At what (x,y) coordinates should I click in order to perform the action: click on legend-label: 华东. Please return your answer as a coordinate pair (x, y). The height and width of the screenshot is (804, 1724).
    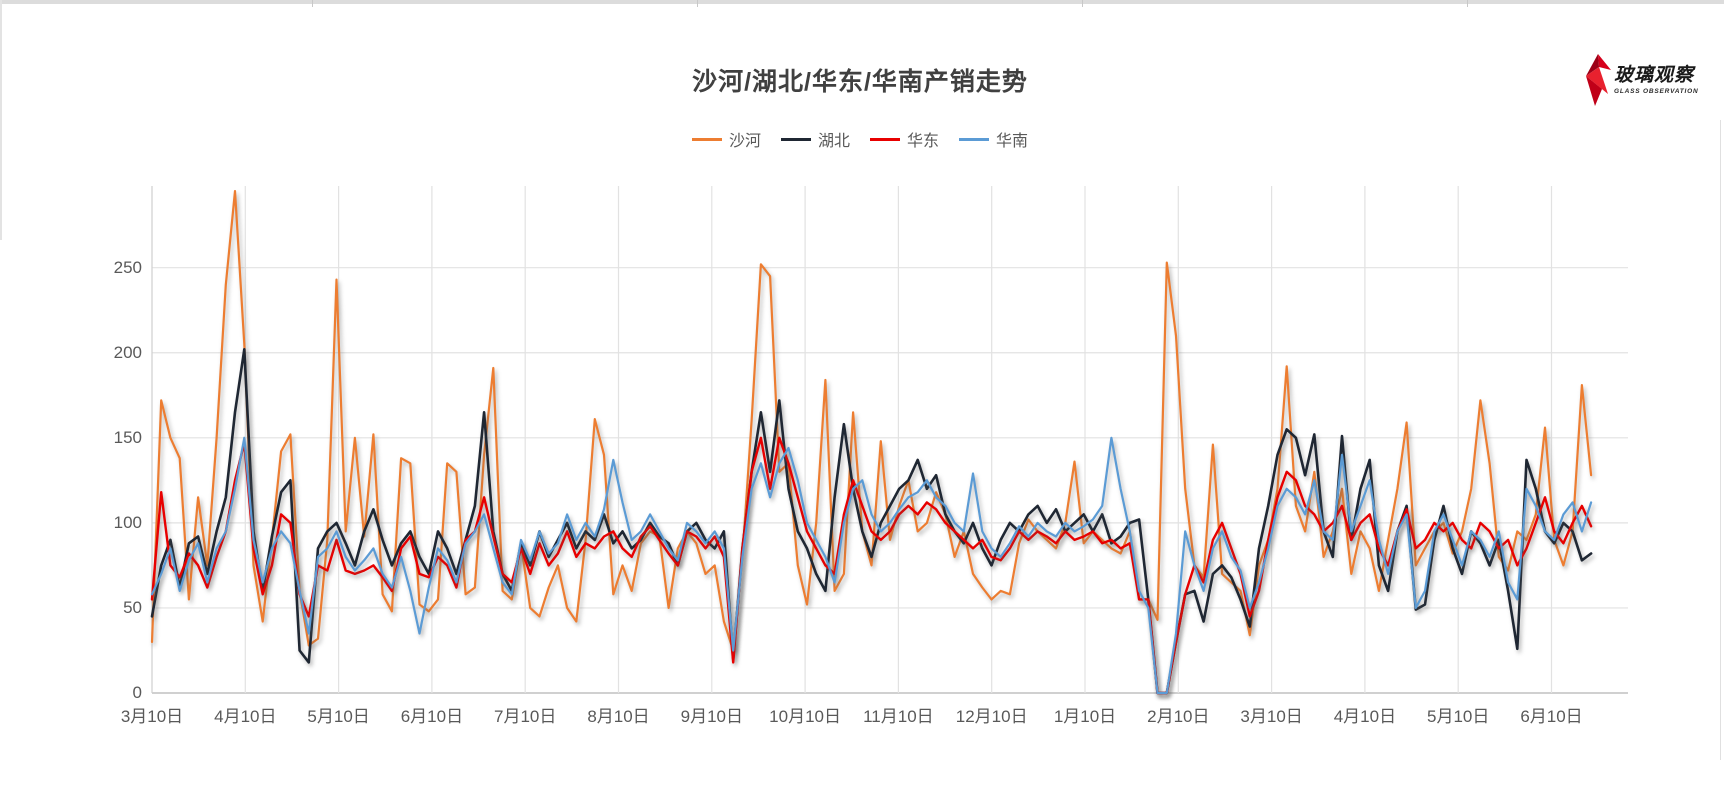
    Looking at the image, I should click on (923, 141).